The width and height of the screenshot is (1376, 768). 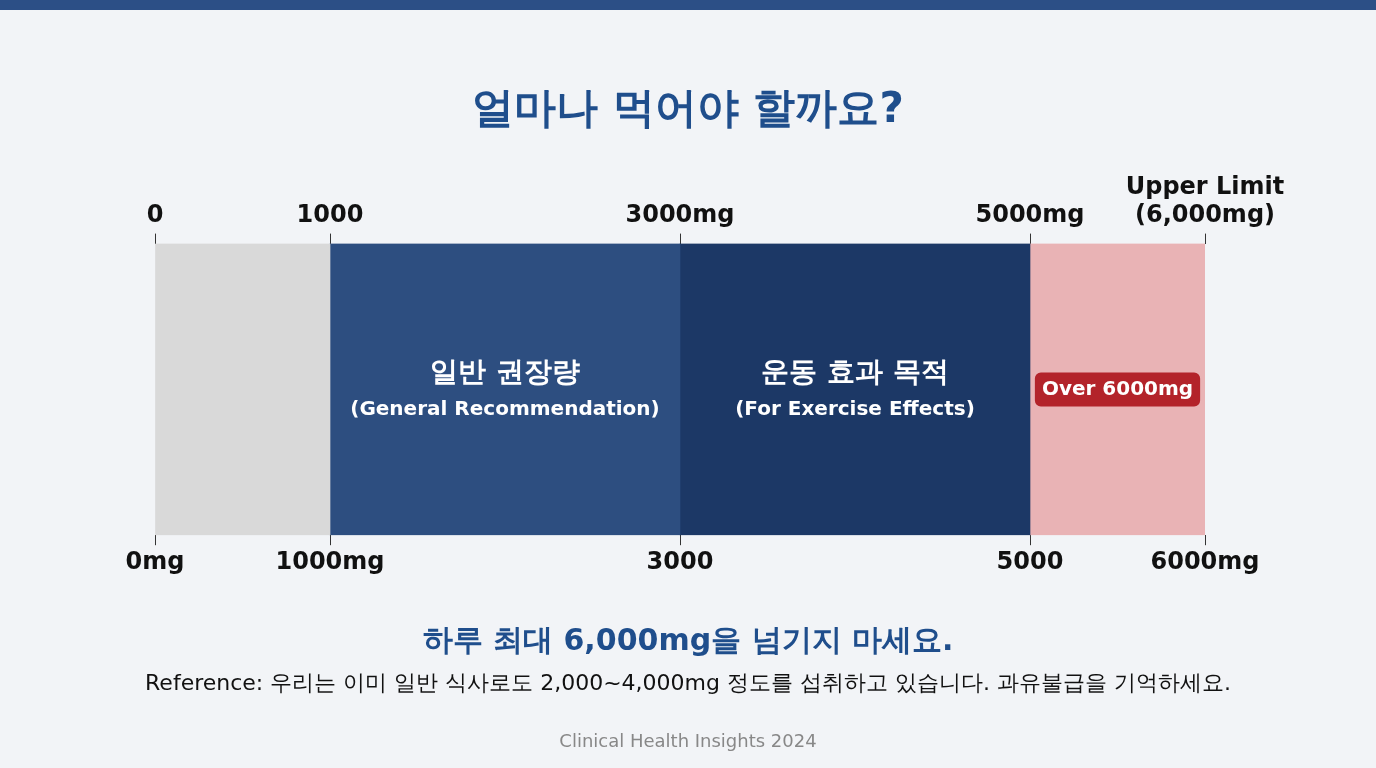 What do you see at coordinates (680, 560) in the screenshot?
I see `x-tick-label: 3000` at bounding box center [680, 560].